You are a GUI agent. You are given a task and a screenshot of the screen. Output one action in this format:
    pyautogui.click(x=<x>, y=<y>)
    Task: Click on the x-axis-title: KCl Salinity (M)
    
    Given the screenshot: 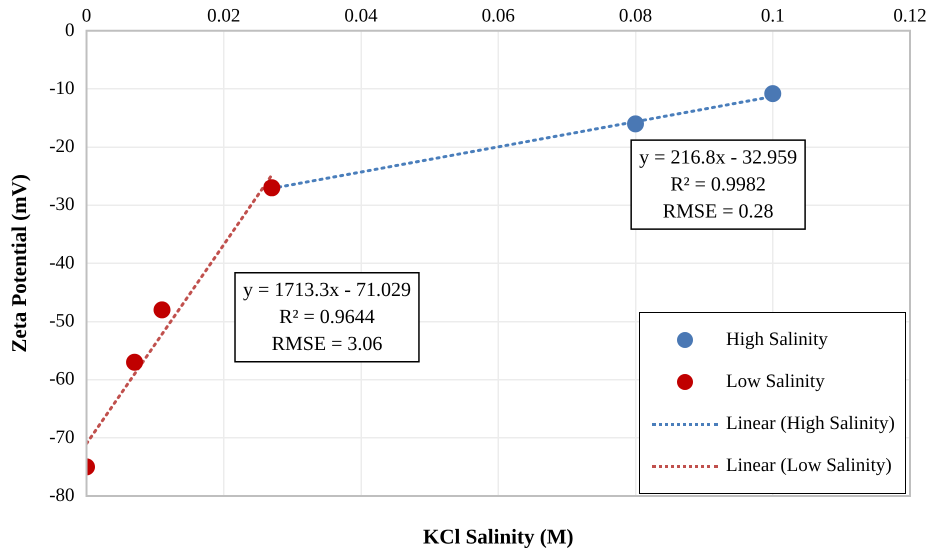 What is the action you would take?
    pyautogui.click(x=498, y=536)
    